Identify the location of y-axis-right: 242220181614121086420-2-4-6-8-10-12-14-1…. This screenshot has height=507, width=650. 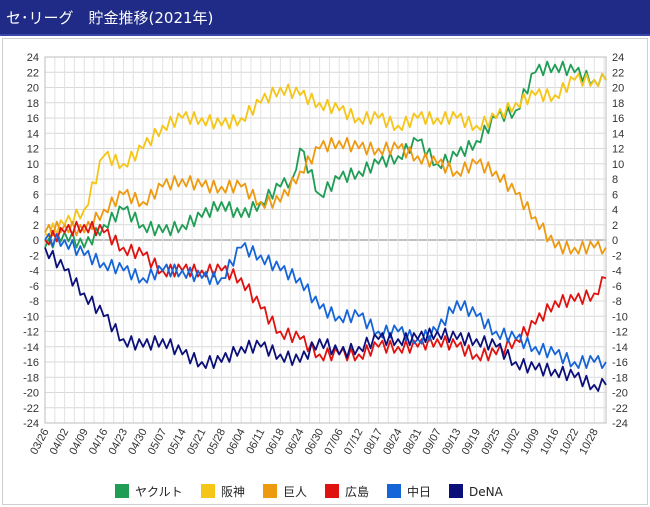
(620, 241).